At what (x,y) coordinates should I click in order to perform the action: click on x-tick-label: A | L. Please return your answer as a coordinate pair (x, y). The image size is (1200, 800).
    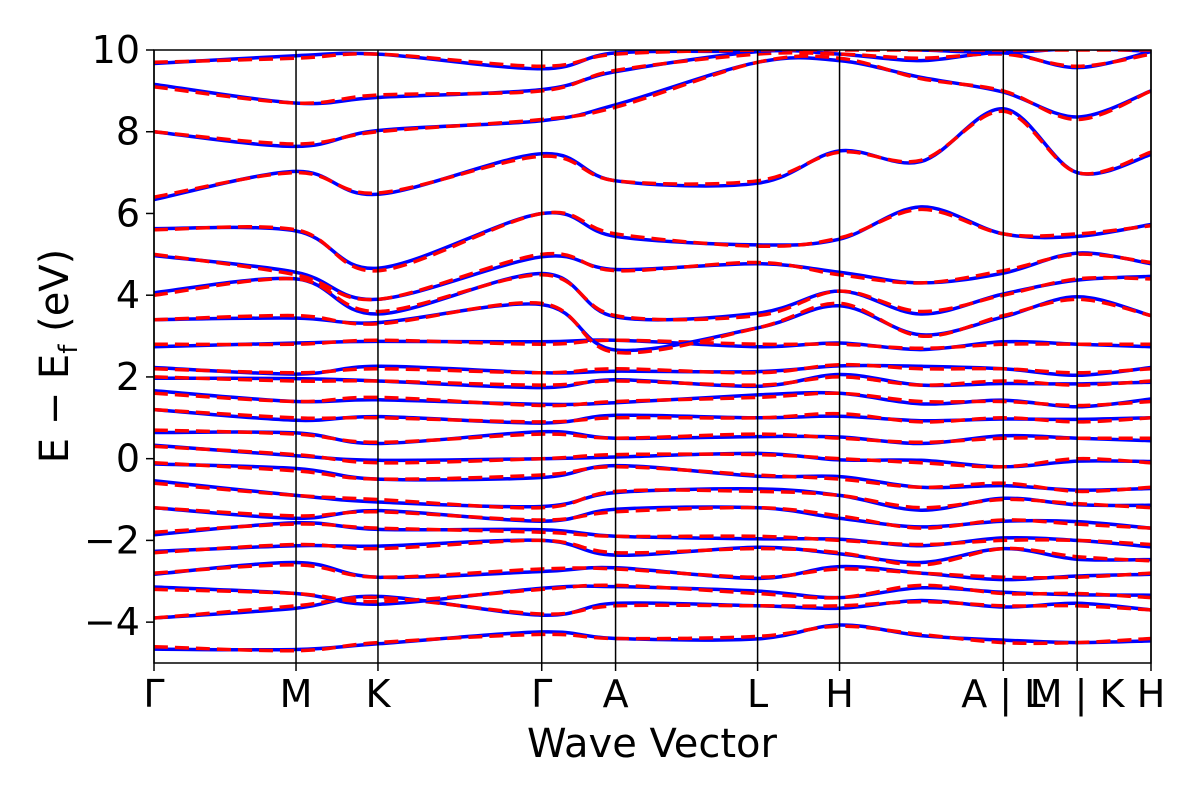
    Looking at the image, I should click on (1003, 694).